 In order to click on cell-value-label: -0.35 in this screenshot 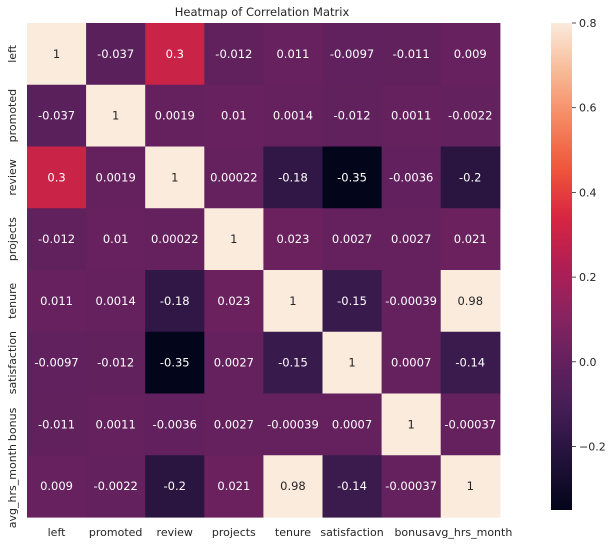, I will do `click(175, 363)`.